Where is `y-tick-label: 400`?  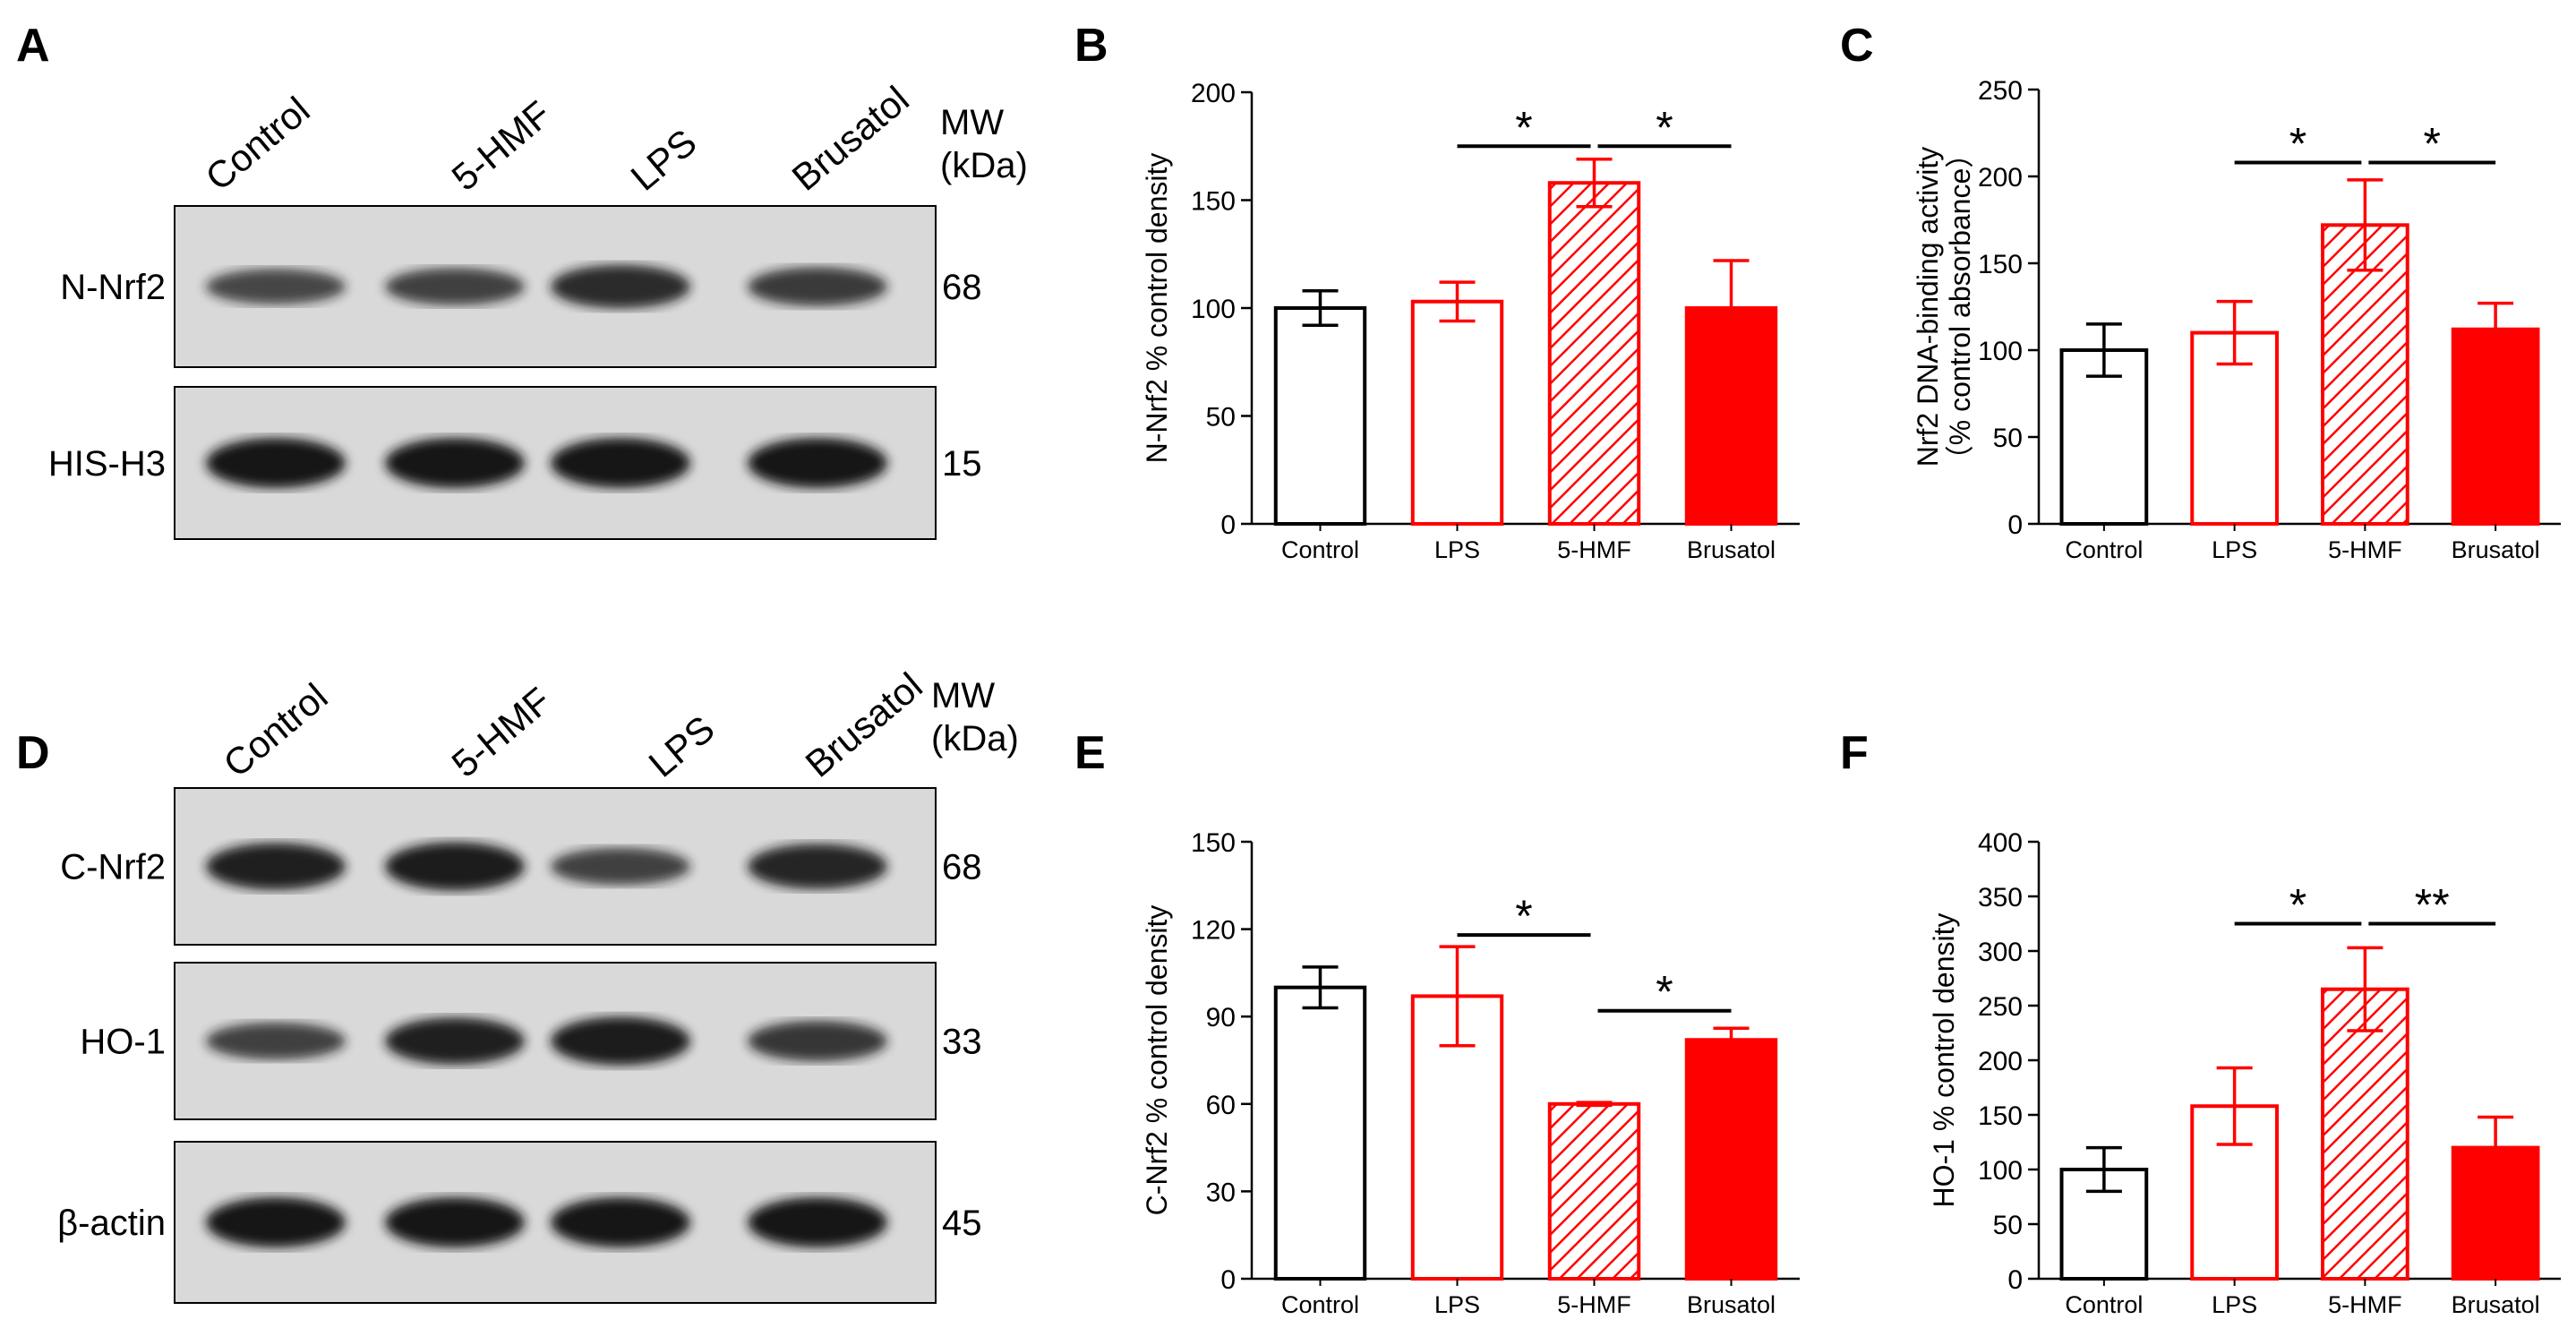 y-tick-label: 400 is located at coordinates (2000, 843).